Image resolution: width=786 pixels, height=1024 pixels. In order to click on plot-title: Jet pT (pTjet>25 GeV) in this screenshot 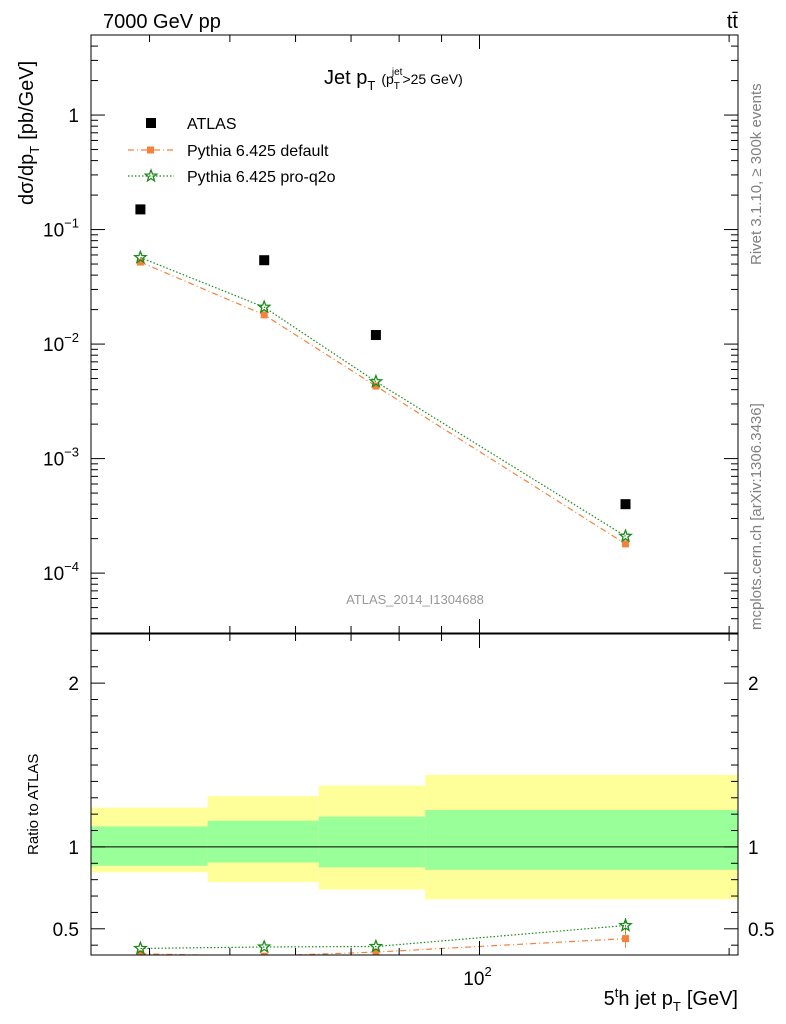, I will do `click(393, 80)`.